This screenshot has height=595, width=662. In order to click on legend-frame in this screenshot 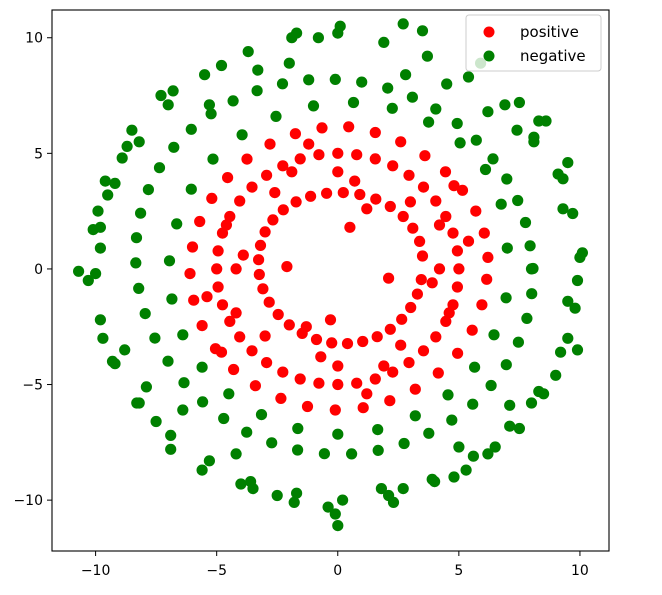, I will do `click(533, 43)`.